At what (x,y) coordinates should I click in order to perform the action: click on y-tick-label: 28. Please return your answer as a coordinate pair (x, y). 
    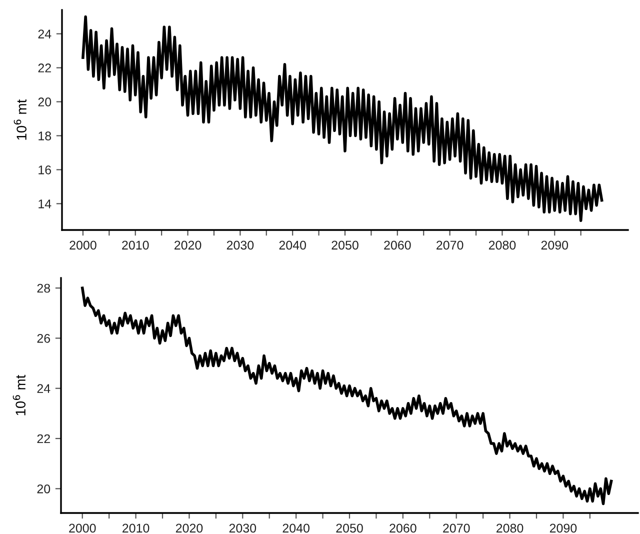
    Looking at the image, I should click on (43, 288).